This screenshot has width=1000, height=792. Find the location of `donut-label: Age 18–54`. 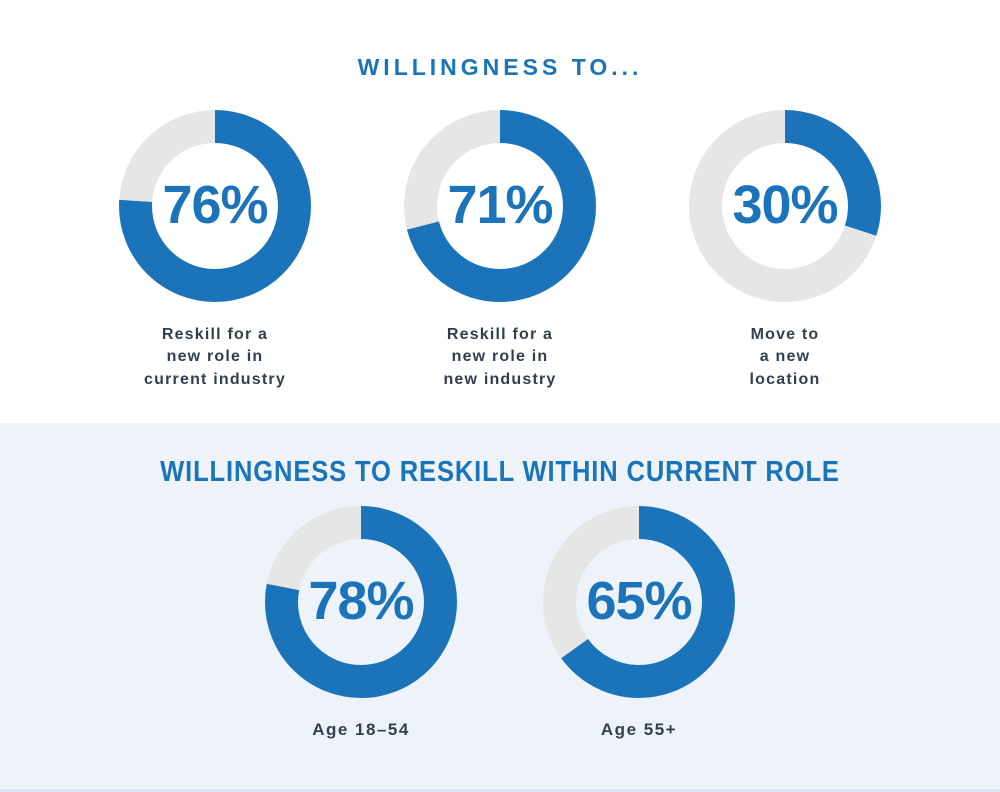

donut-label: Age 18–54 is located at coordinates (361, 730).